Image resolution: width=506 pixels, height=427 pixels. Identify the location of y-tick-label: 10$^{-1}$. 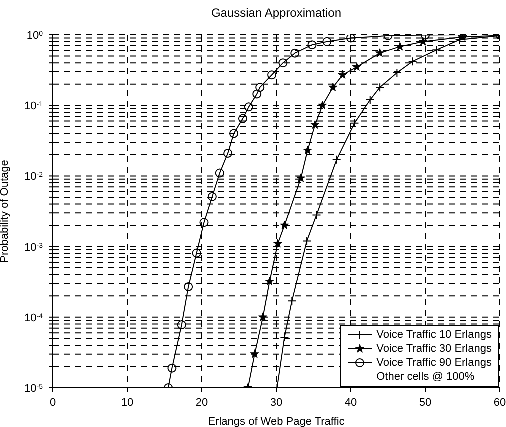
(34, 106).